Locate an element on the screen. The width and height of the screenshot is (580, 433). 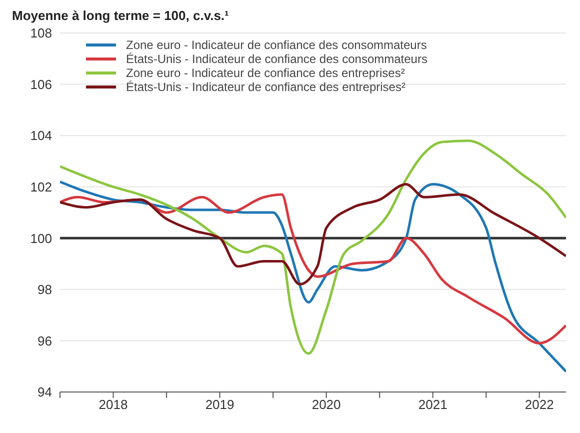
x-tick-label: 2018 is located at coordinates (113, 404).